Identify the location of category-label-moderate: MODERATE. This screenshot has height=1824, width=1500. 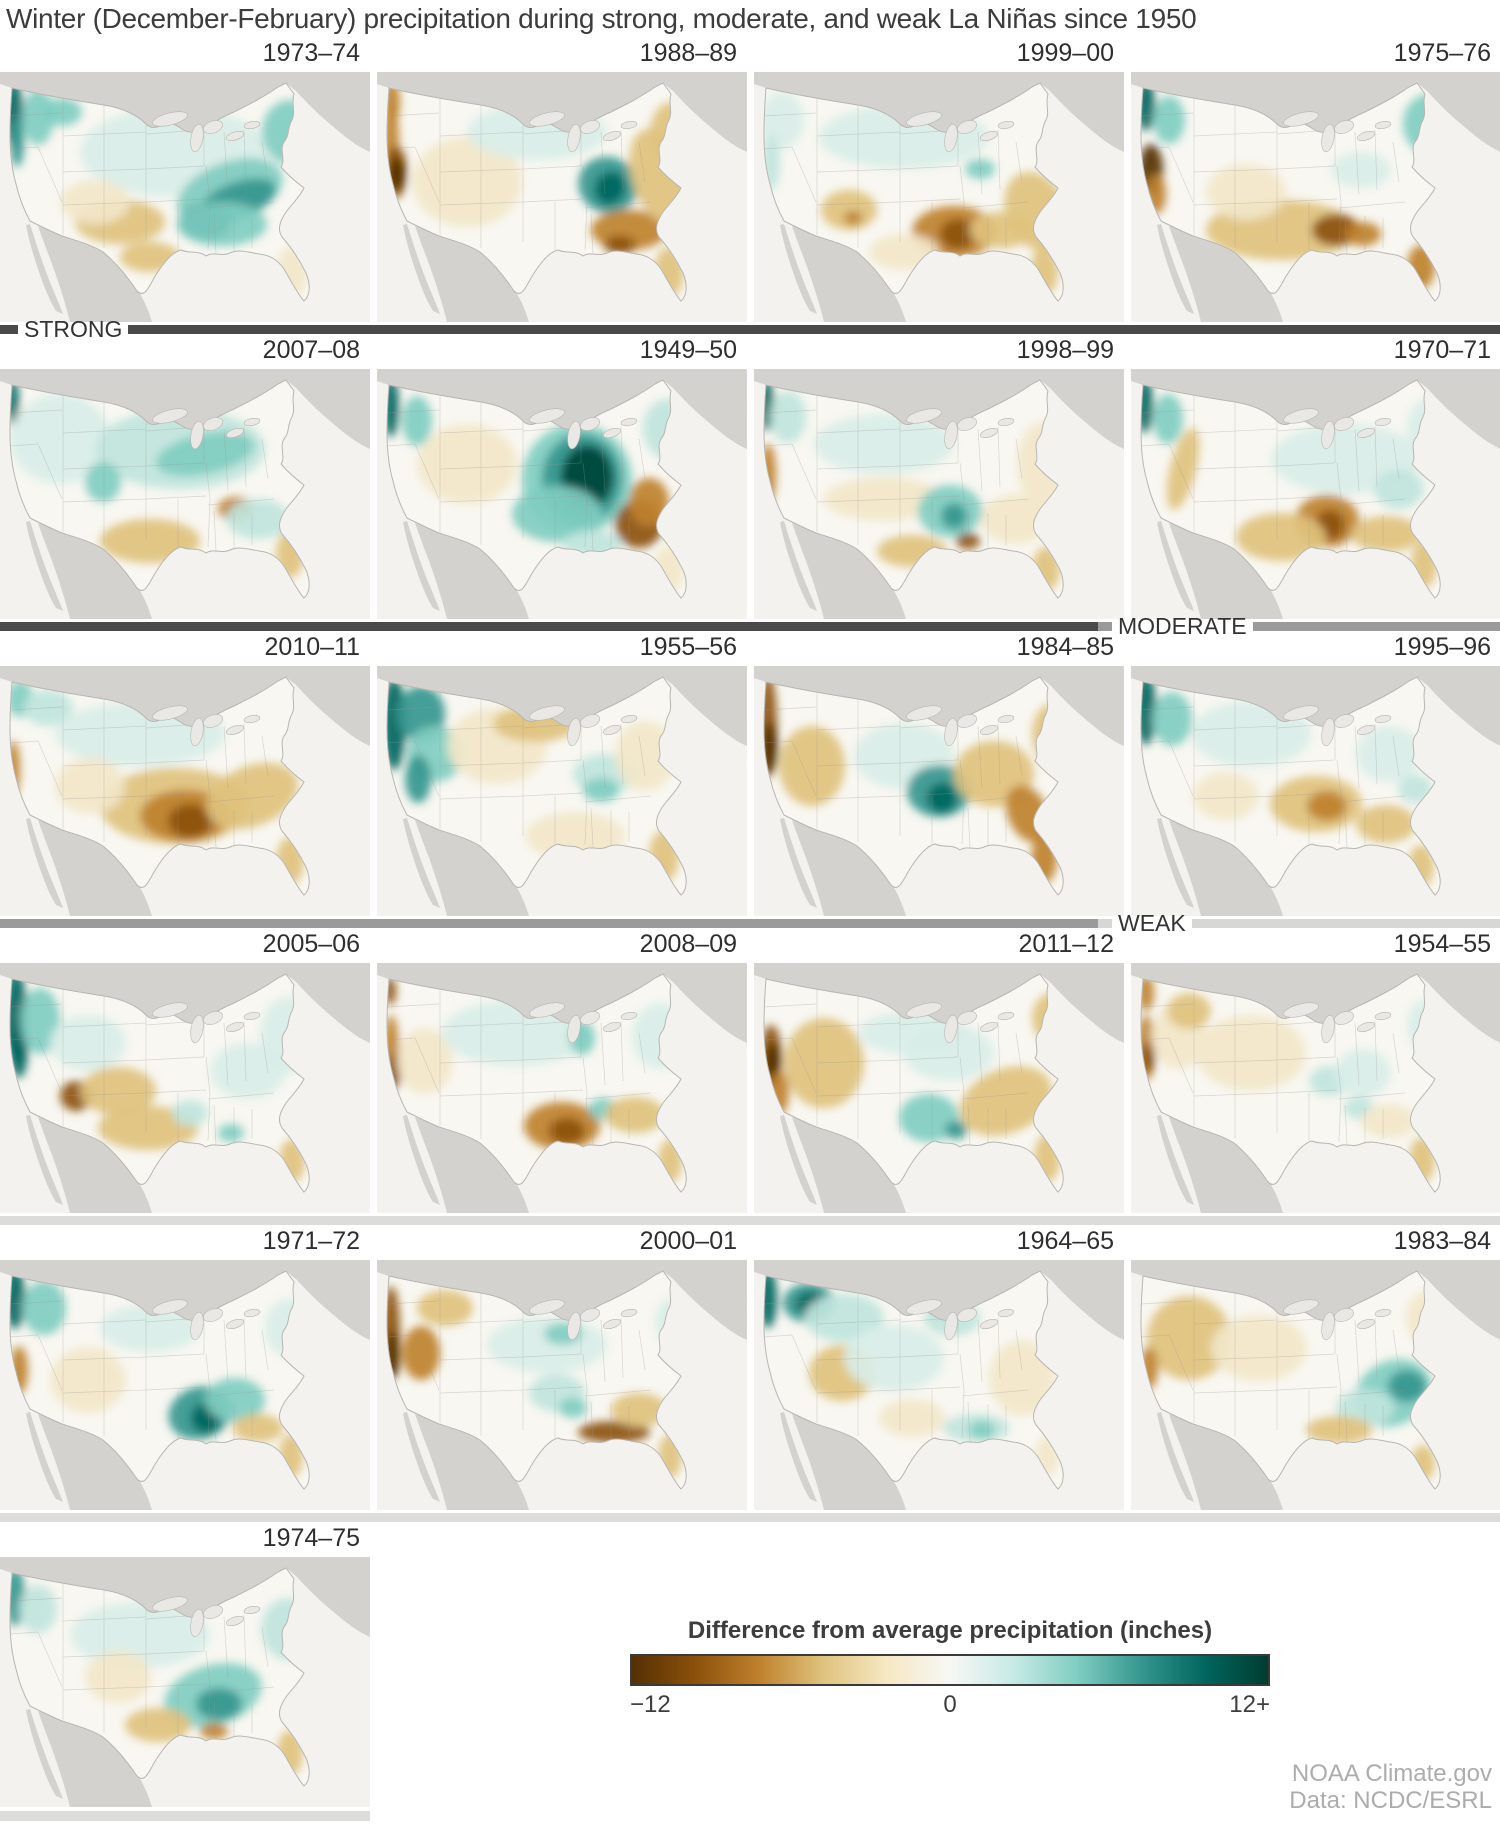
(1182, 626).